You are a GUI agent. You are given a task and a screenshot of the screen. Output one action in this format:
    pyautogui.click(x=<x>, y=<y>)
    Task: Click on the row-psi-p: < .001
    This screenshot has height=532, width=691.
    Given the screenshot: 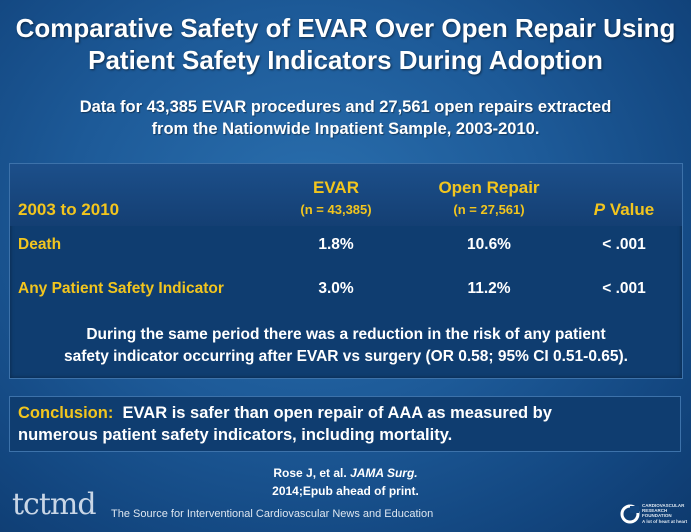 What is the action you would take?
    pyautogui.click(x=624, y=288)
    